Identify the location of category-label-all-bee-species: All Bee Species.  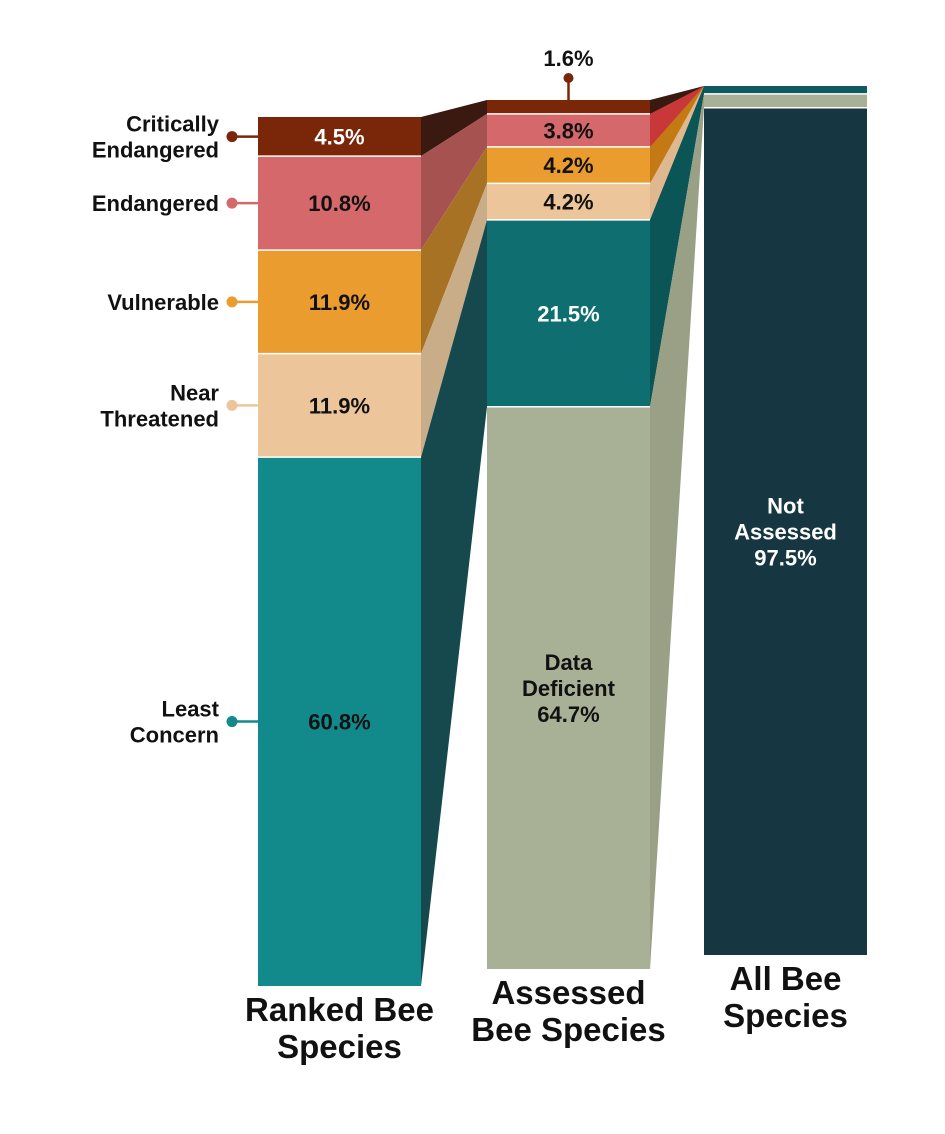
(785, 997).